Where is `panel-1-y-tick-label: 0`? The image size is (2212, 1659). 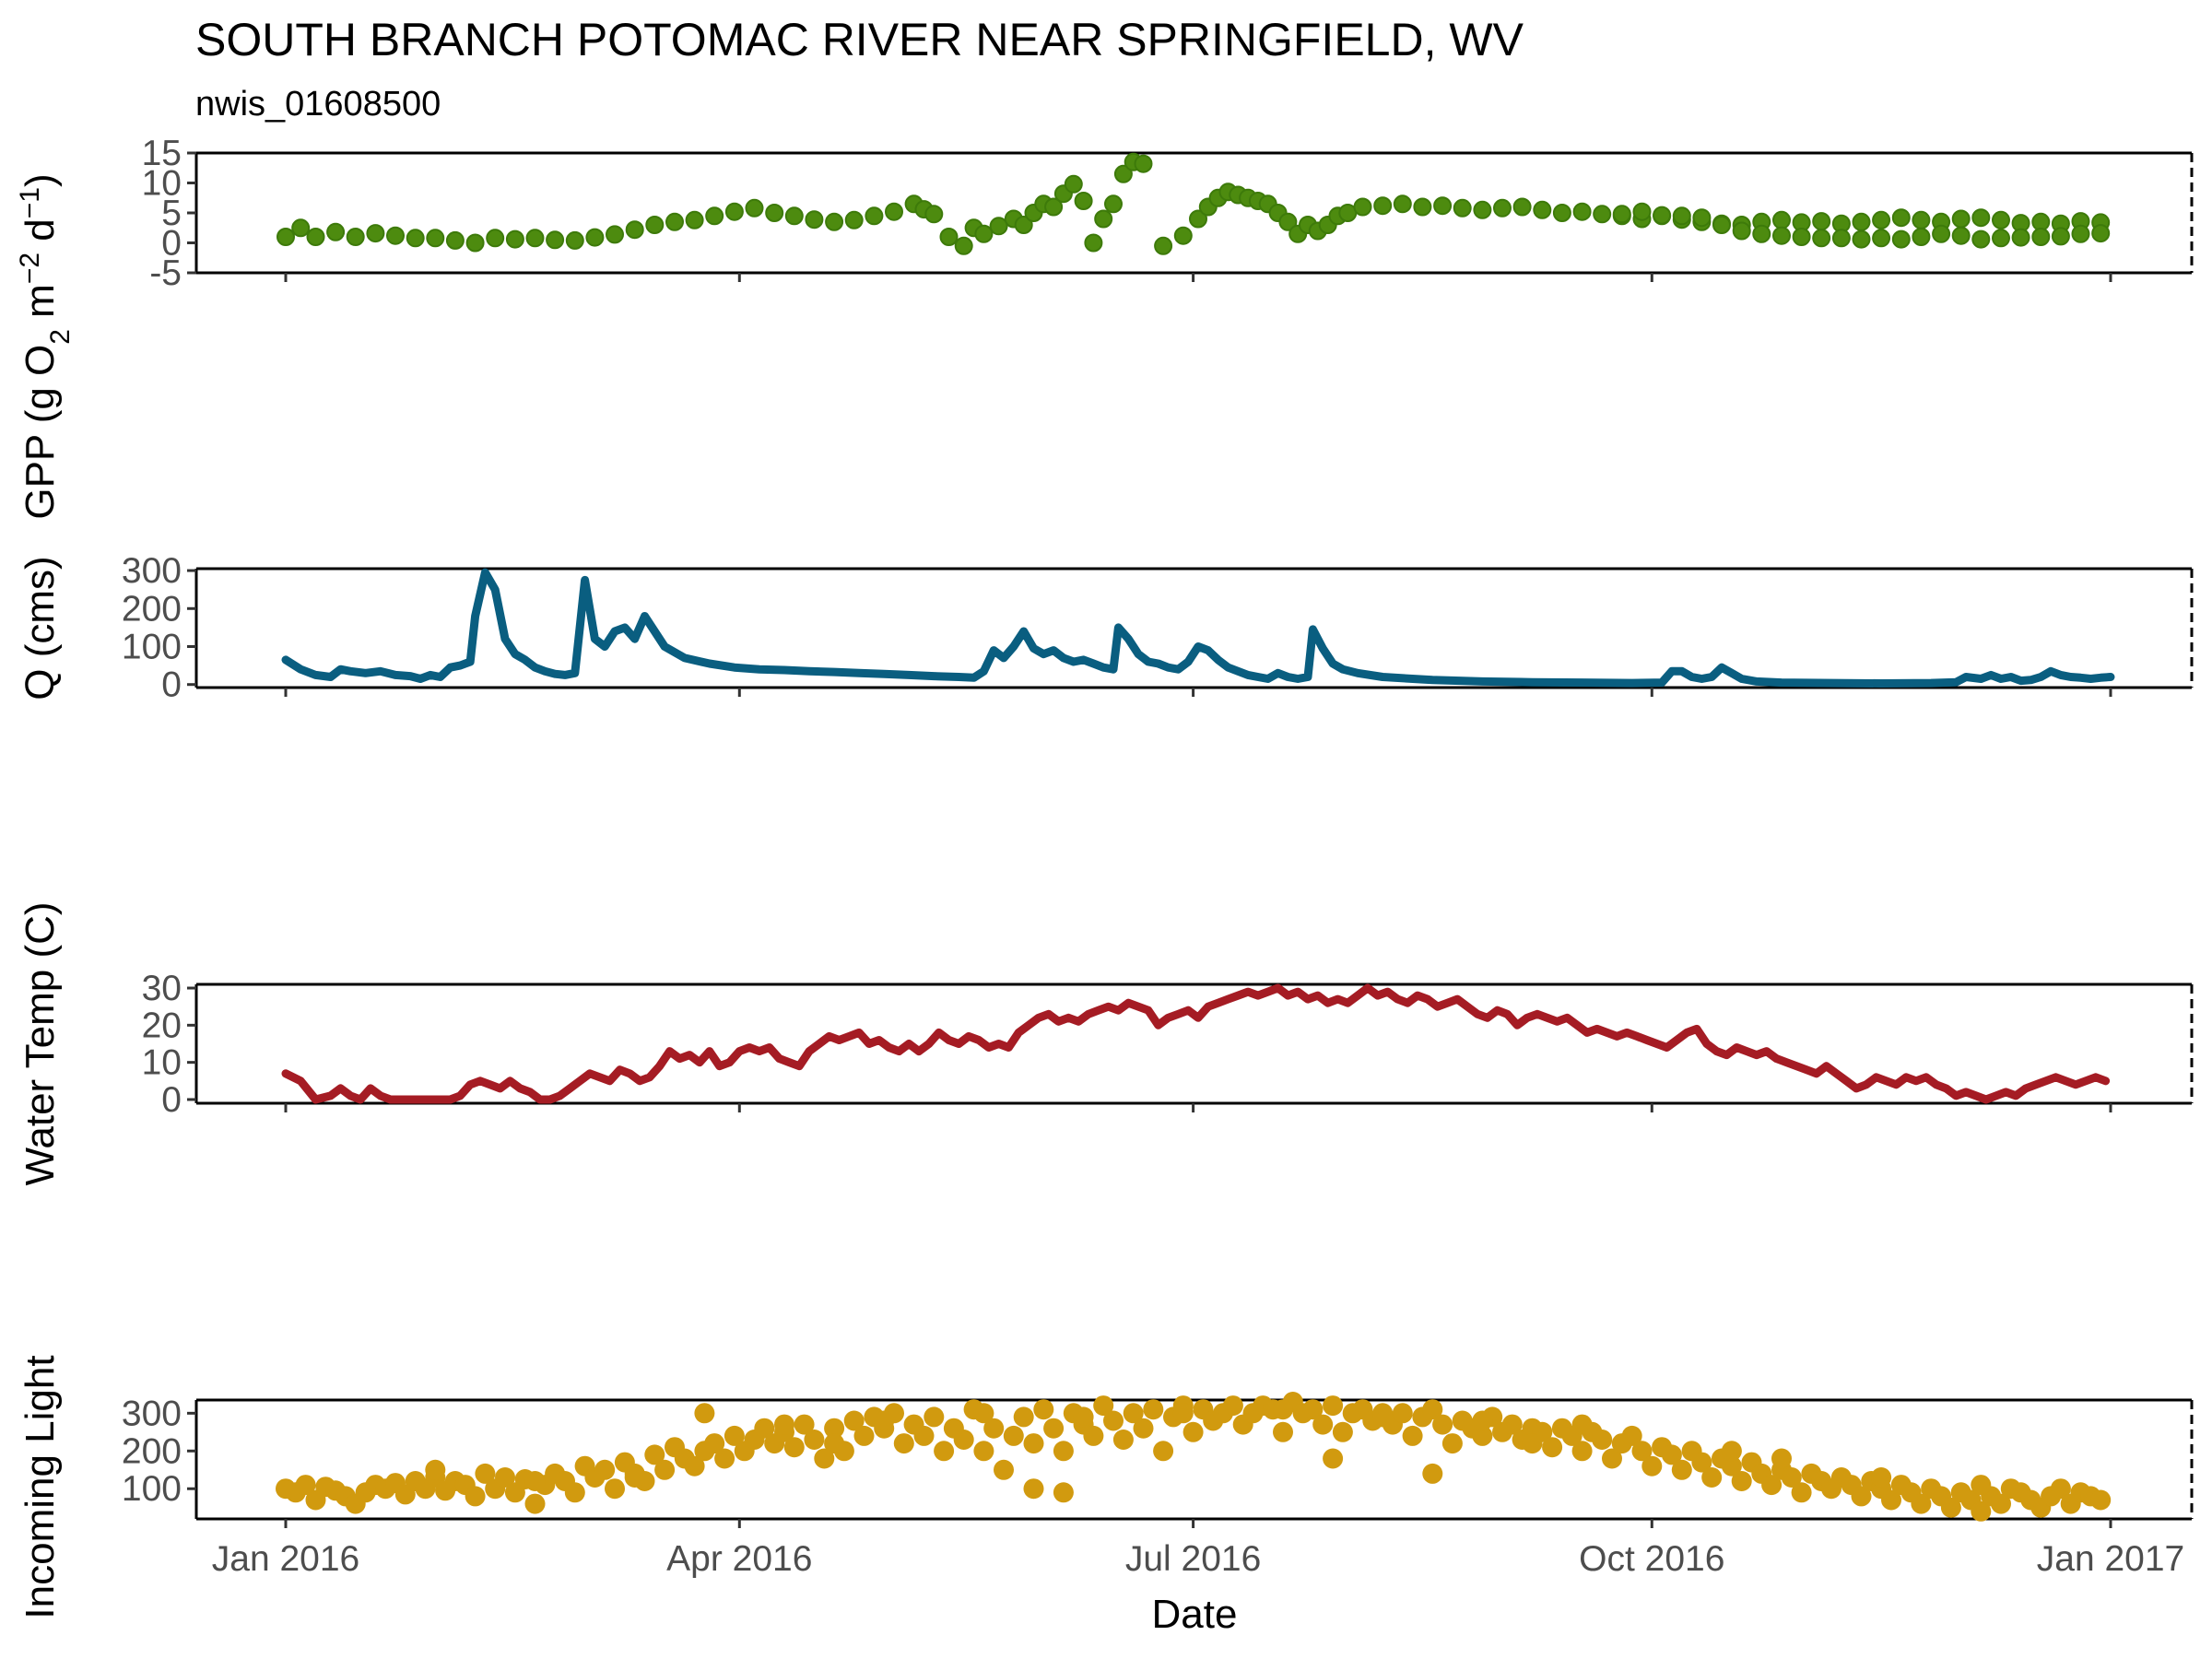
panel-1-y-tick-label: 0 is located at coordinates (171, 244).